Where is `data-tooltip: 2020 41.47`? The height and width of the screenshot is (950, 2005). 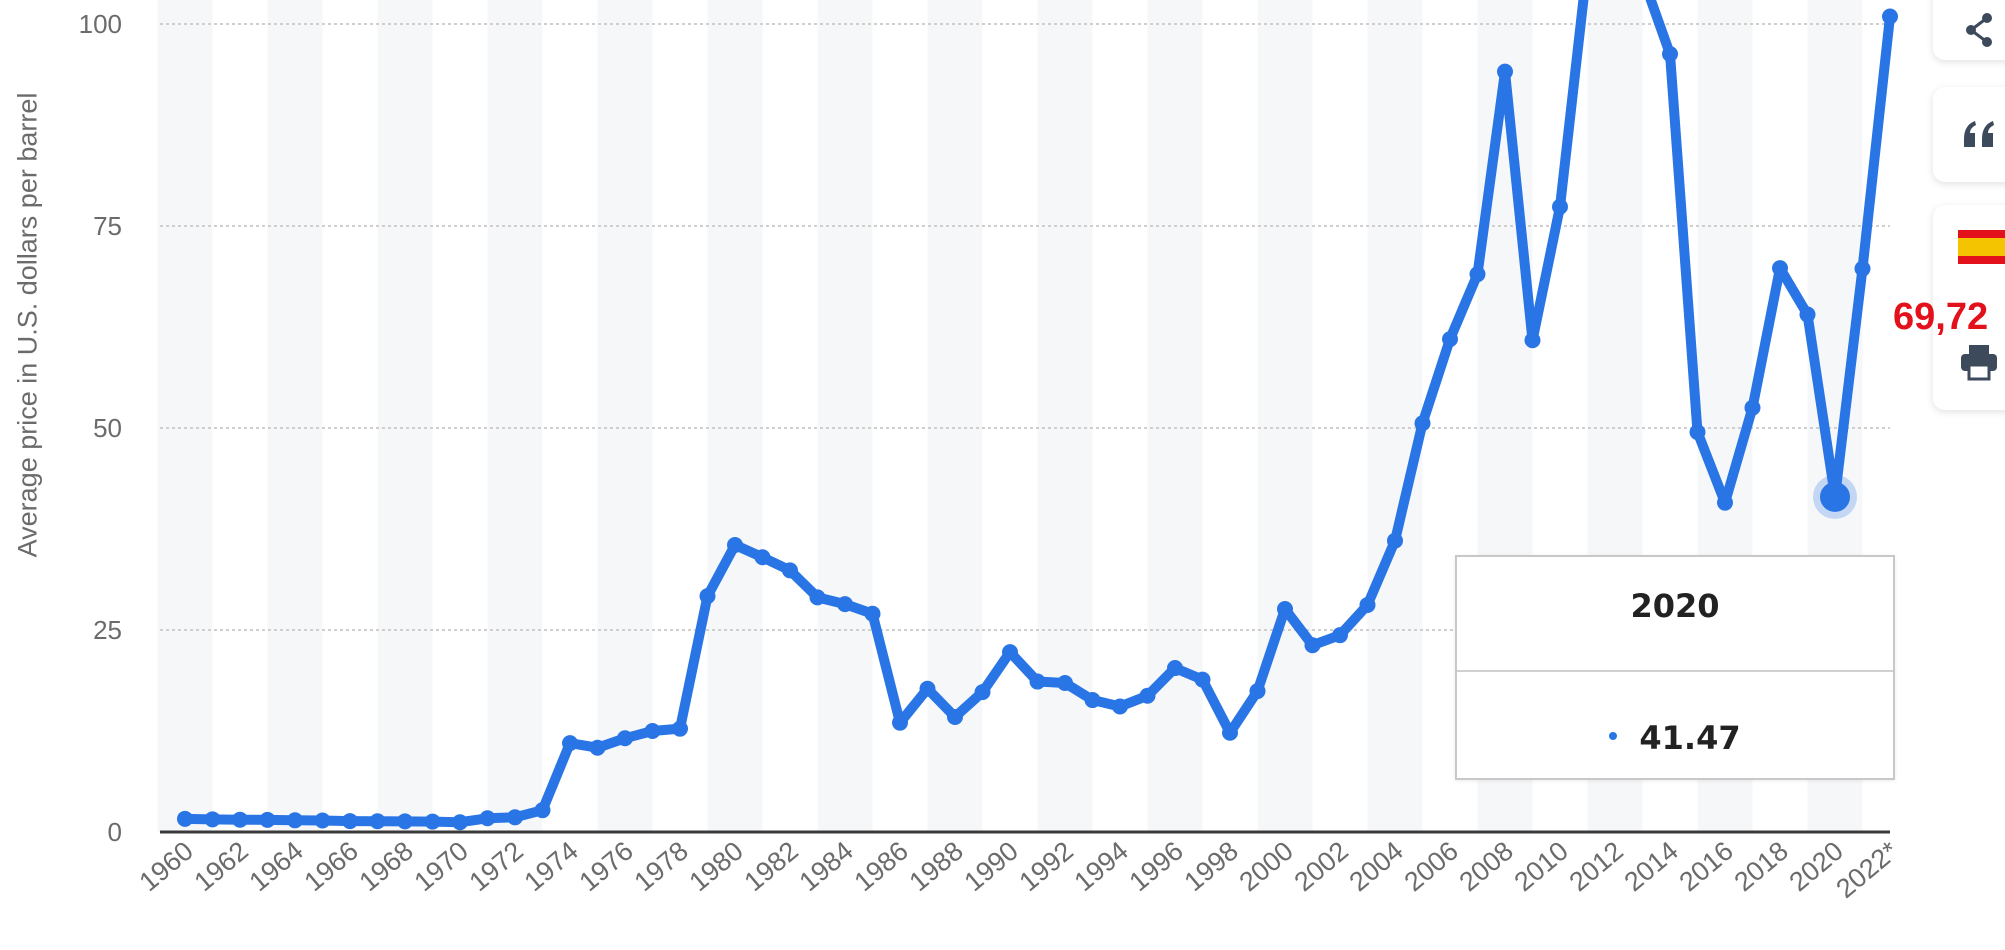 data-tooltip: 2020 41.47 is located at coordinates (1675, 667).